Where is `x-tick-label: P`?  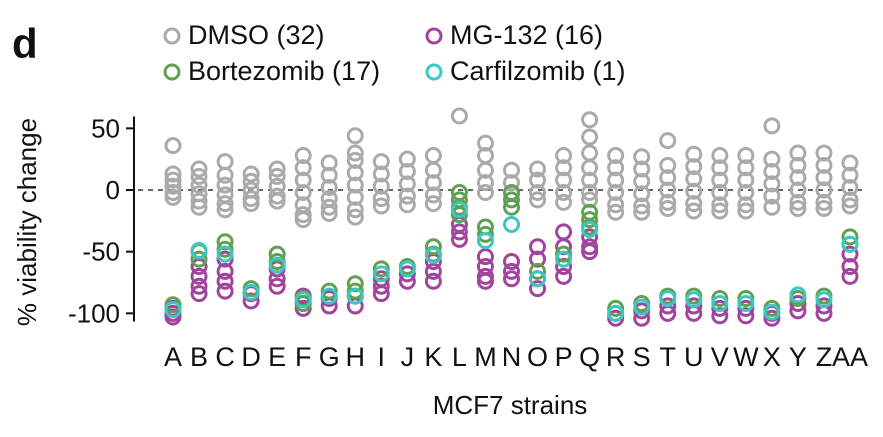 x-tick-label: P is located at coordinates (564, 357).